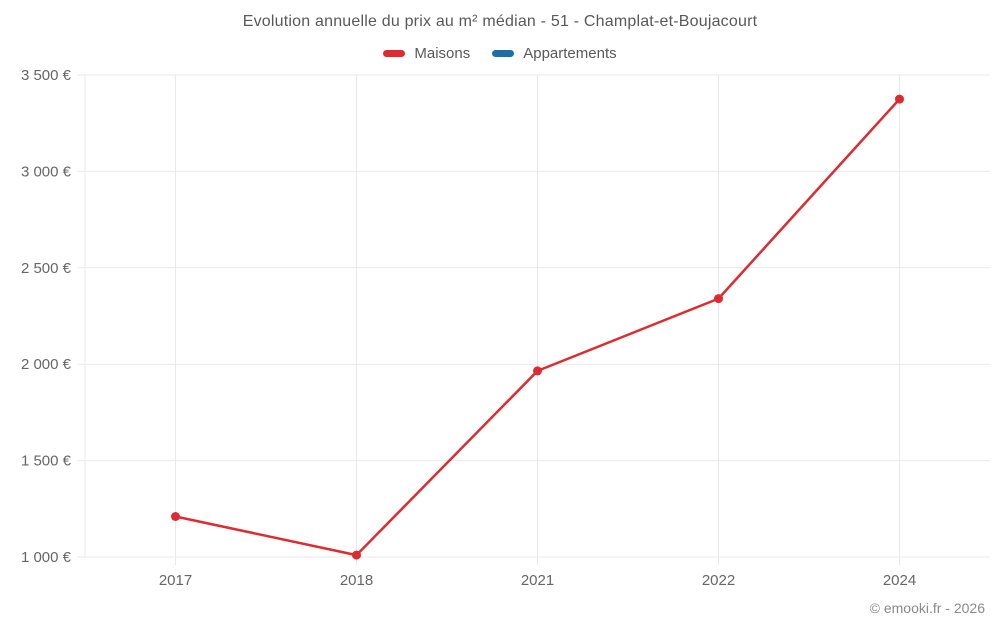 This screenshot has width=1000, height=625. Describe the element at coordinates (356, 555) in the screenshot. I see `maisons-point-2018` at that location.